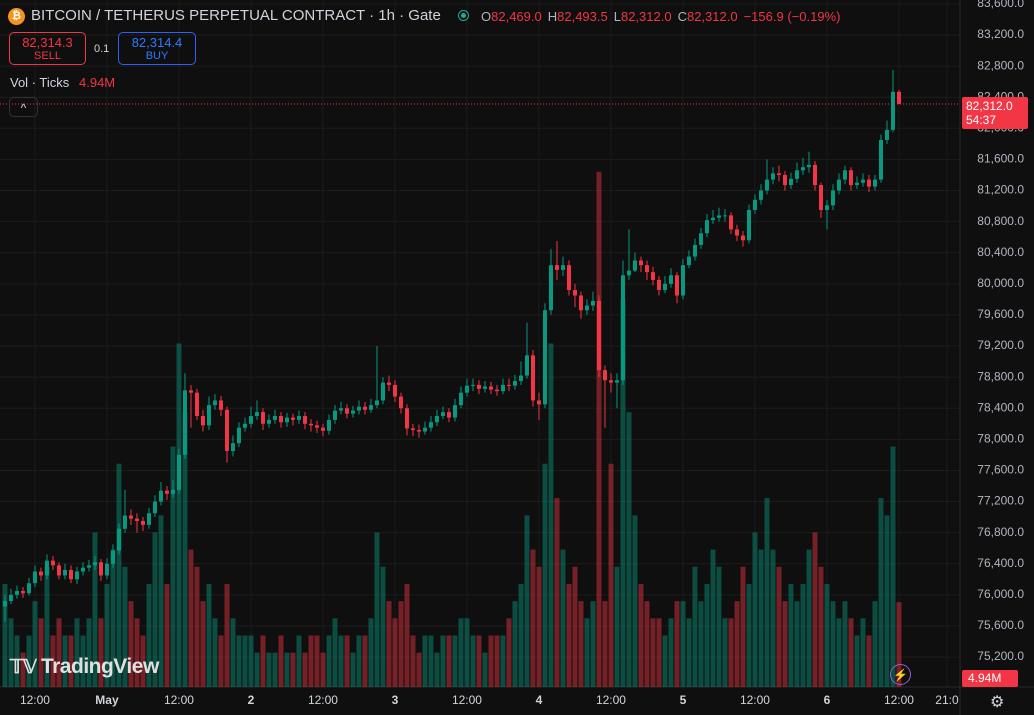  Describe the element at coordinates (1000, 656) in the screenshot. I see `y-tick-label: 75,200.0` at that location.